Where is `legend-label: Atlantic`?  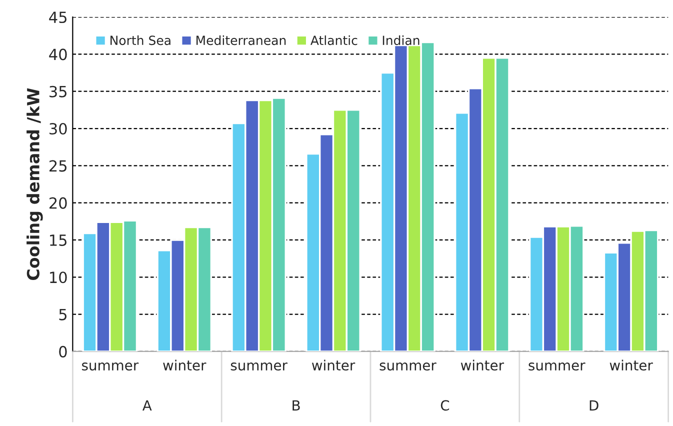 legend-label: Atlantic is located at coordinates (334, 40).